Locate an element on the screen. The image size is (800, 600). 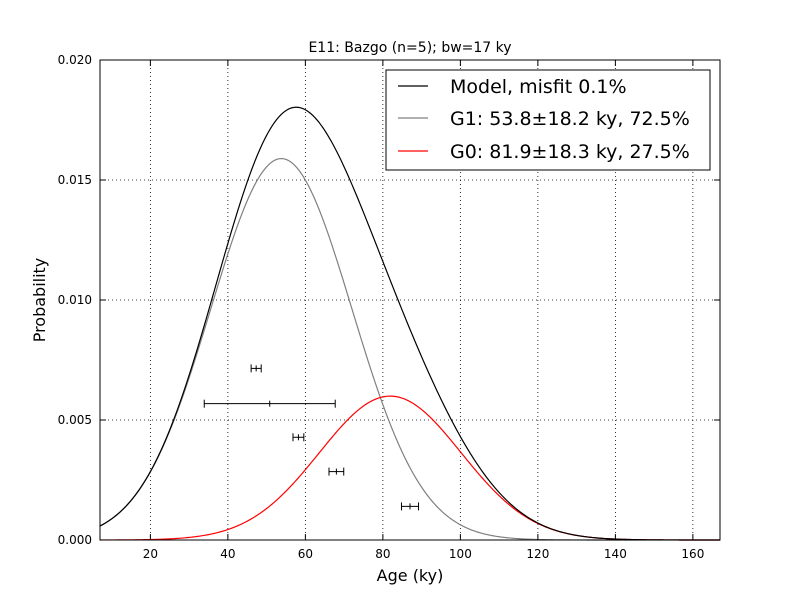
y-tick-label: 0.010 is located at coordinates (75, 300).